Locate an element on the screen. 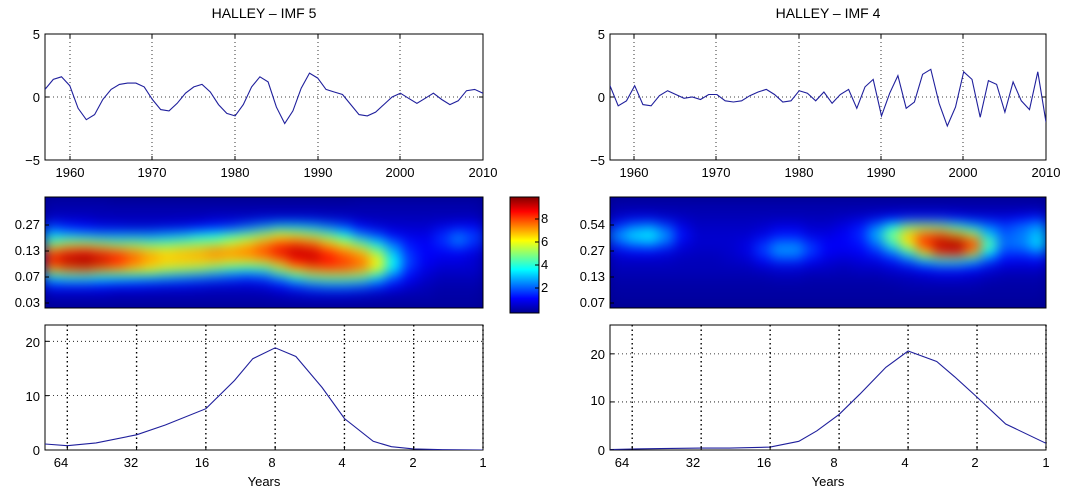  colorbar: 8 6 4 2 is located at coordinates (528, 255).